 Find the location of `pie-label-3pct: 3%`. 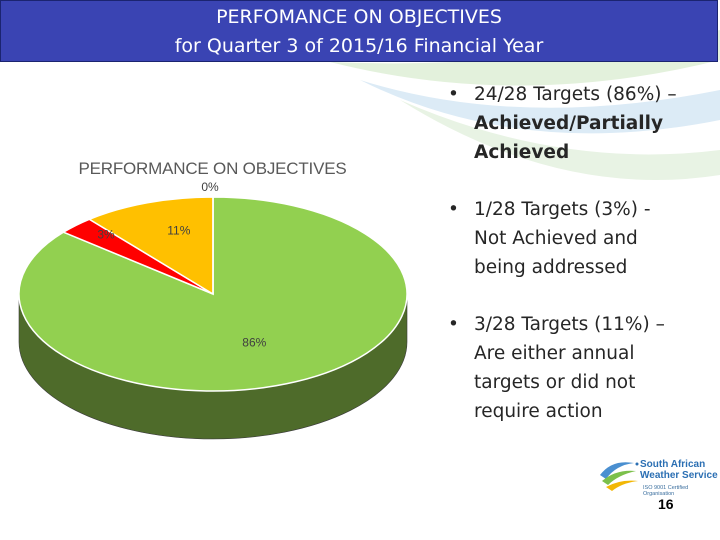

pie-label-3pct: 3% is located at coordinates (106, 235).